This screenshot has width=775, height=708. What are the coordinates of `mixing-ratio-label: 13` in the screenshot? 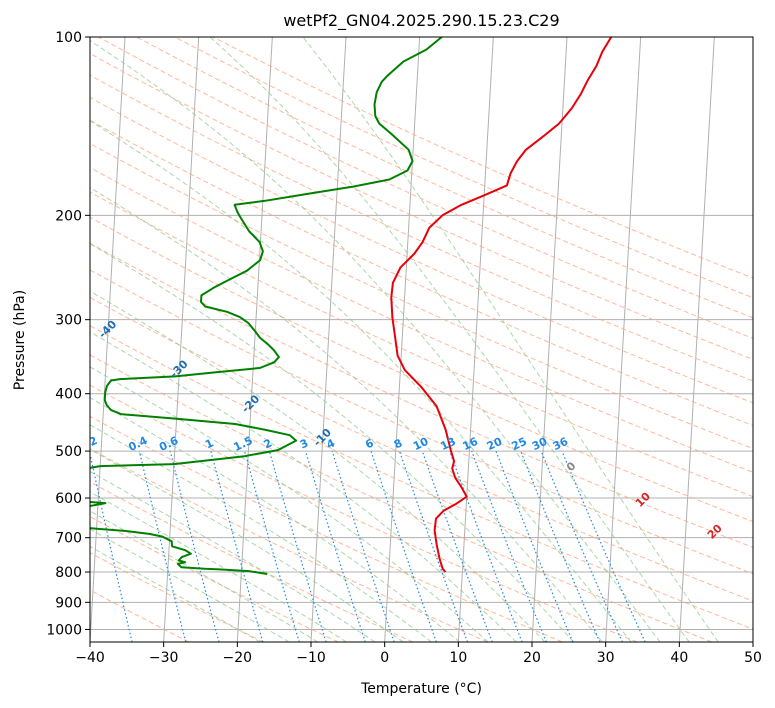 It's located at (447, 444).